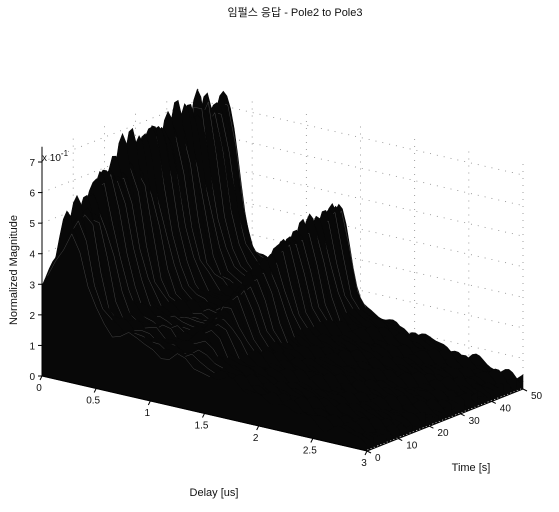 This screenshot has height=512, width=559. What do you see at coordinates (256, 438) in the screenshot?
I see `x-tick-label: 2` at bounding box center [256, 438].